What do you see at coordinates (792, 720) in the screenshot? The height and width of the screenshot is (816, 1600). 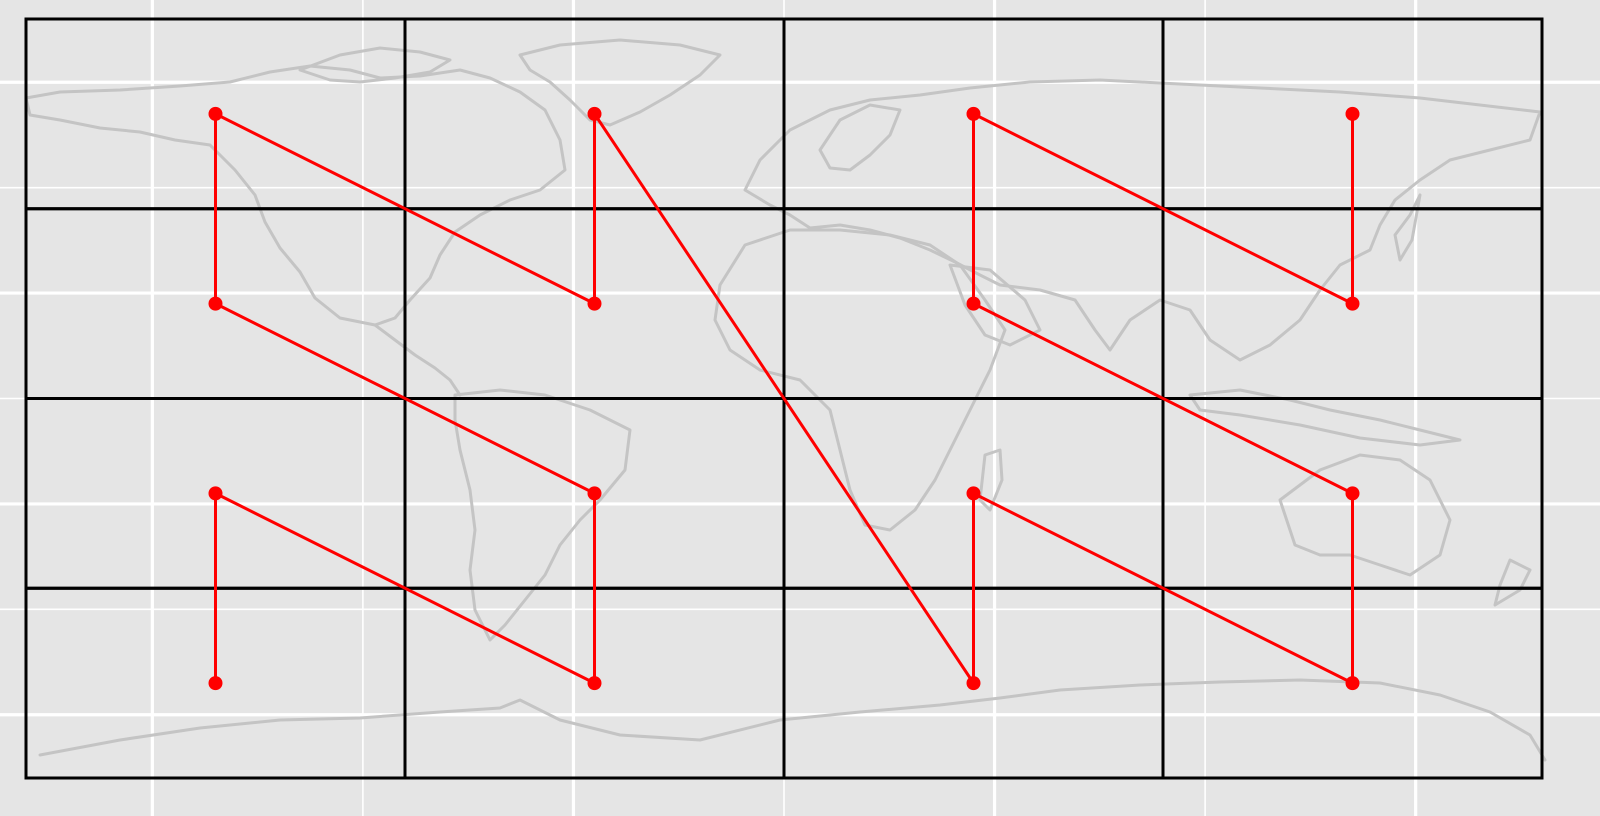 I see `antarctica-outline` at bounding box center [792, 720].